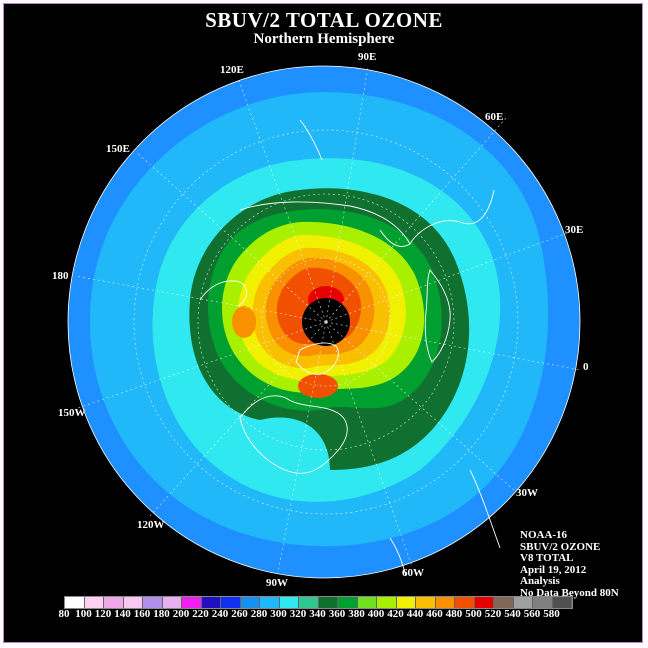 This screenshot has width=648, height=648. Describe the element at coordinates (454, 614) in the screenshot. I see `colorbar-label: 480` at that location.